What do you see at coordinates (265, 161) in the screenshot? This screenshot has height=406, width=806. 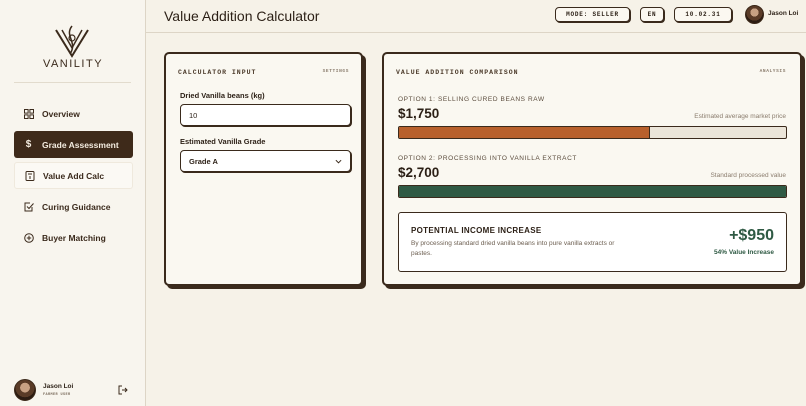 I see `grade-select: Grade A` at bounding box center [265, 161].